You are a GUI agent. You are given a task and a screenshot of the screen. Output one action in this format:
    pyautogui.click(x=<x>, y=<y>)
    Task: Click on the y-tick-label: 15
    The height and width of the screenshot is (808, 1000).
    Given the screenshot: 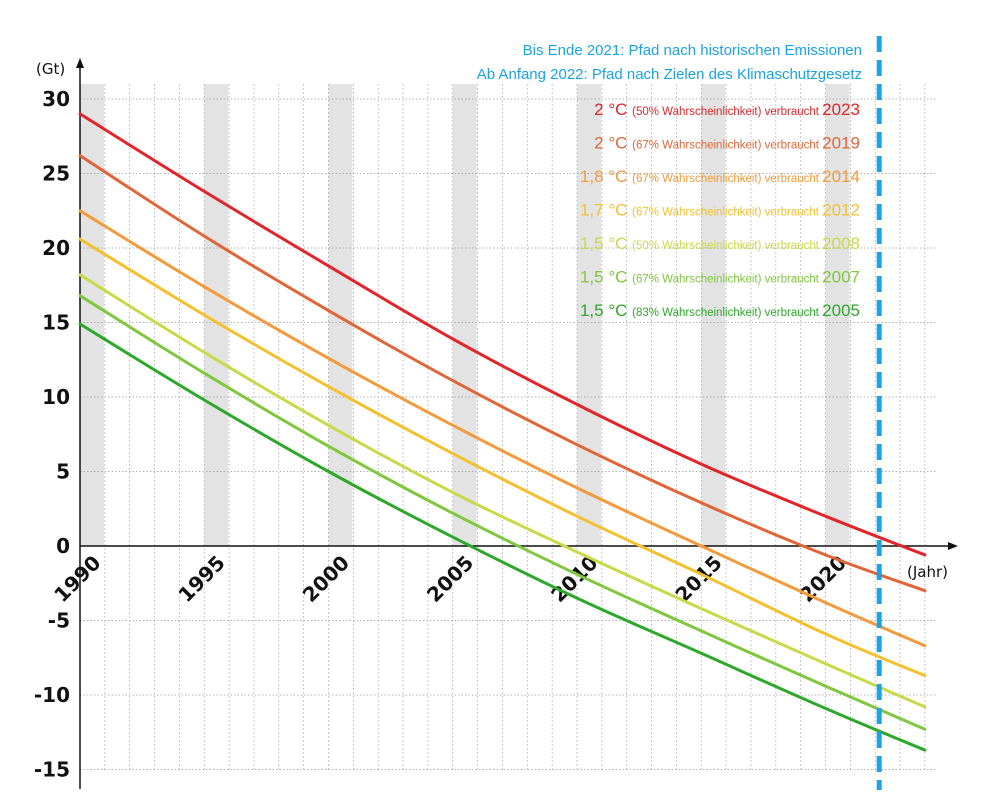 What is the action you would take?
    pyautogui.click(x=56, y=323)
    